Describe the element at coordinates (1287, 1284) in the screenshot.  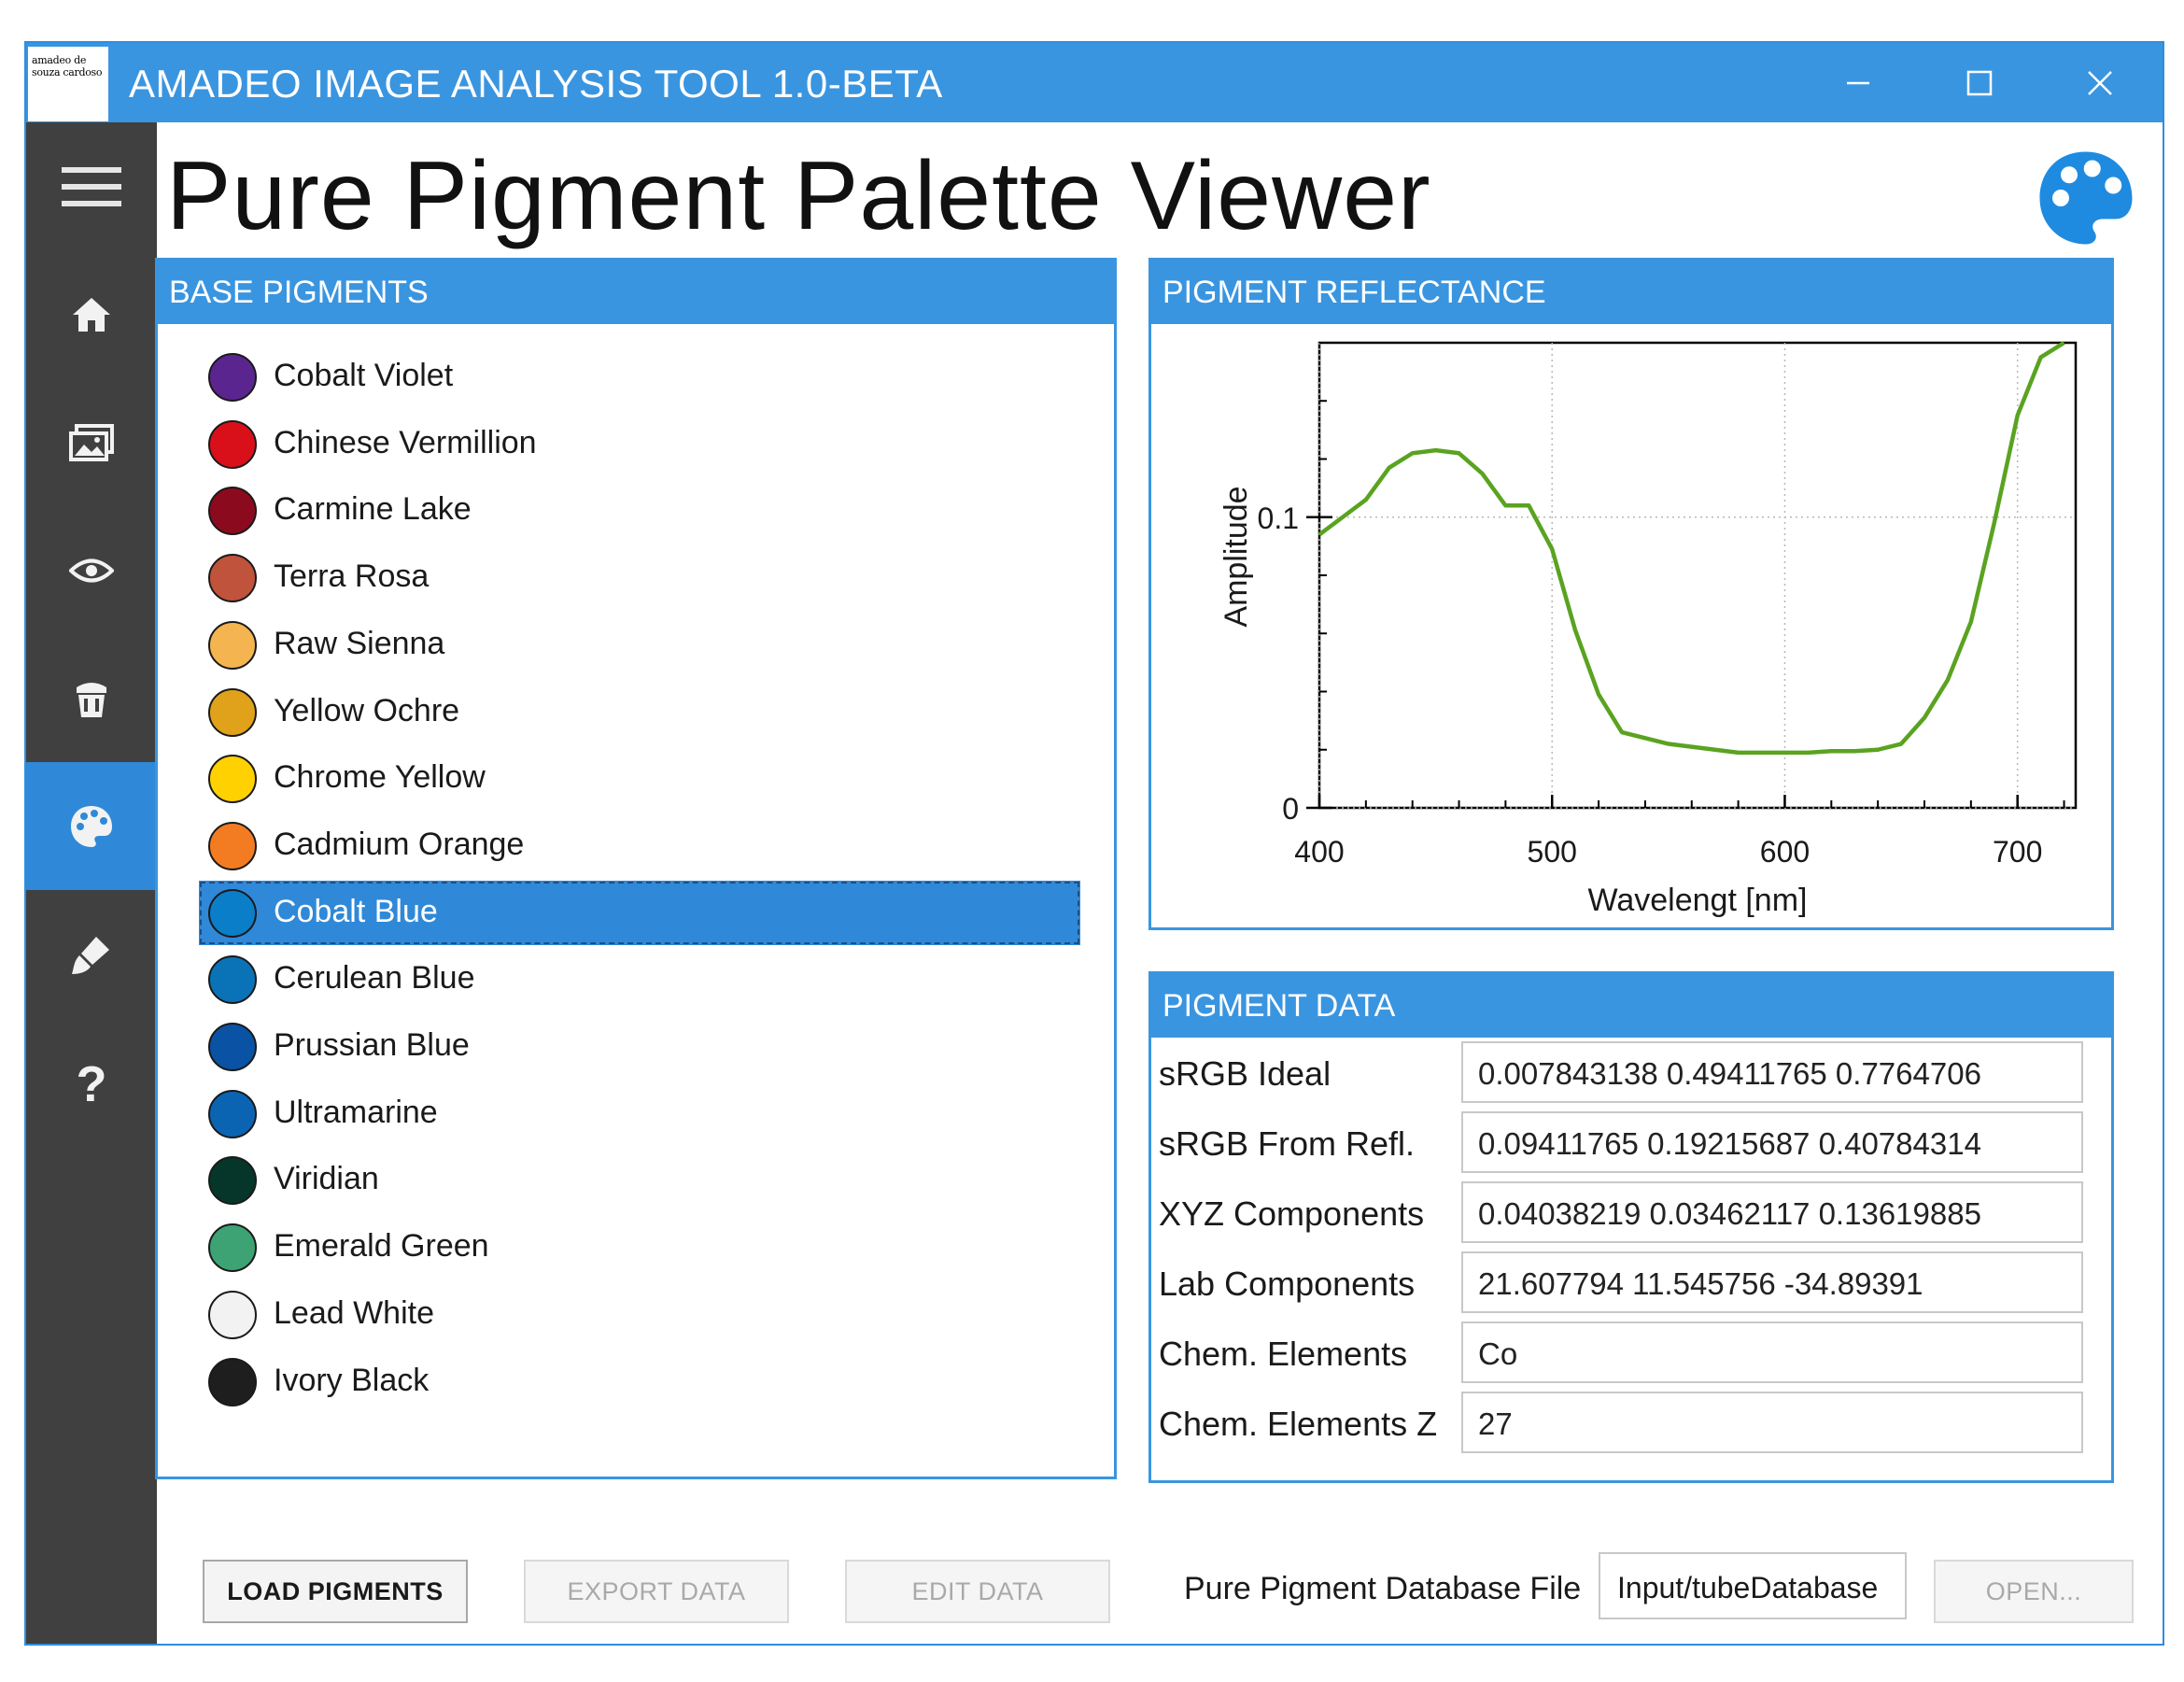
I see `prop-label: Lab Components` at that location.